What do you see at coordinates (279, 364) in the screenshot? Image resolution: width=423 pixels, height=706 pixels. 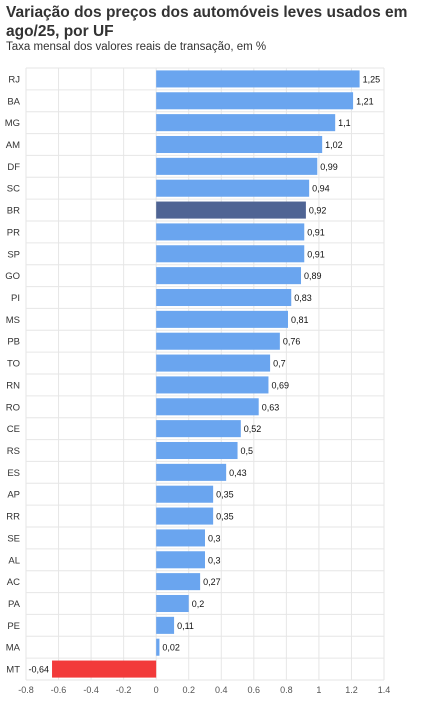 I see `value-label-to: 0,7` at bounding box center [279, 364].